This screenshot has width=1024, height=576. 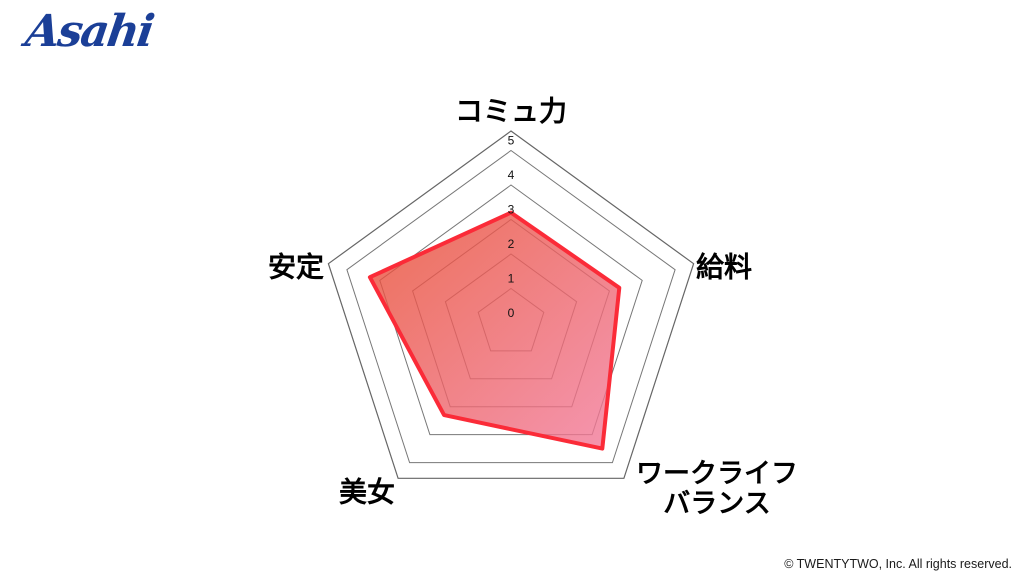 What do you see at coordinates (511, 111) in the screenshot?
I see `axis-label-communication: コミュ力` at bounding box center [511, 111].